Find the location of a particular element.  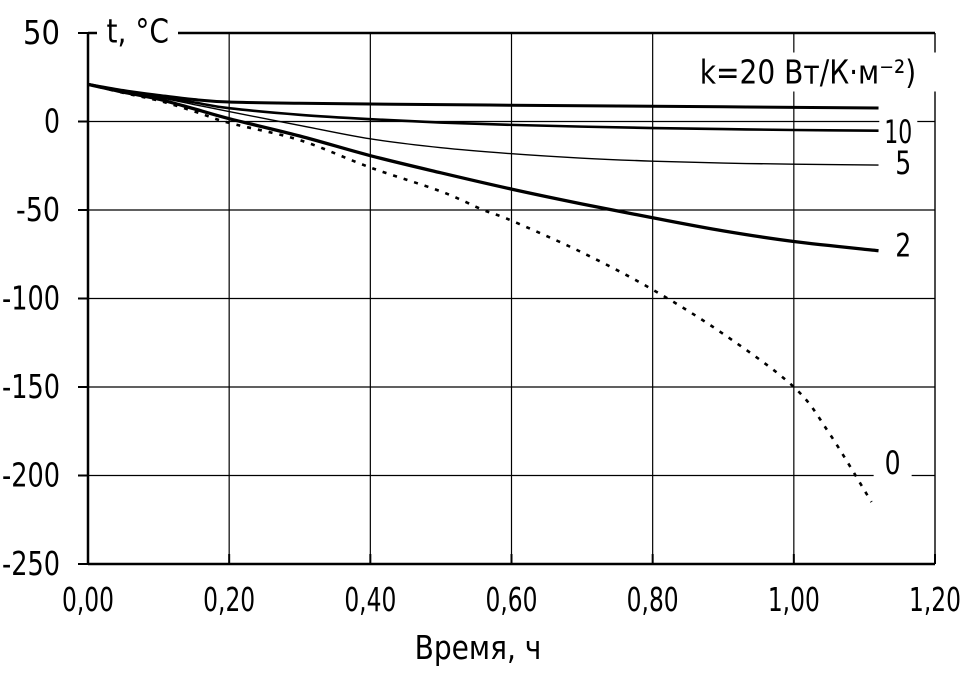

curve-label-bg-k5 is located at coordinates (903, 163).